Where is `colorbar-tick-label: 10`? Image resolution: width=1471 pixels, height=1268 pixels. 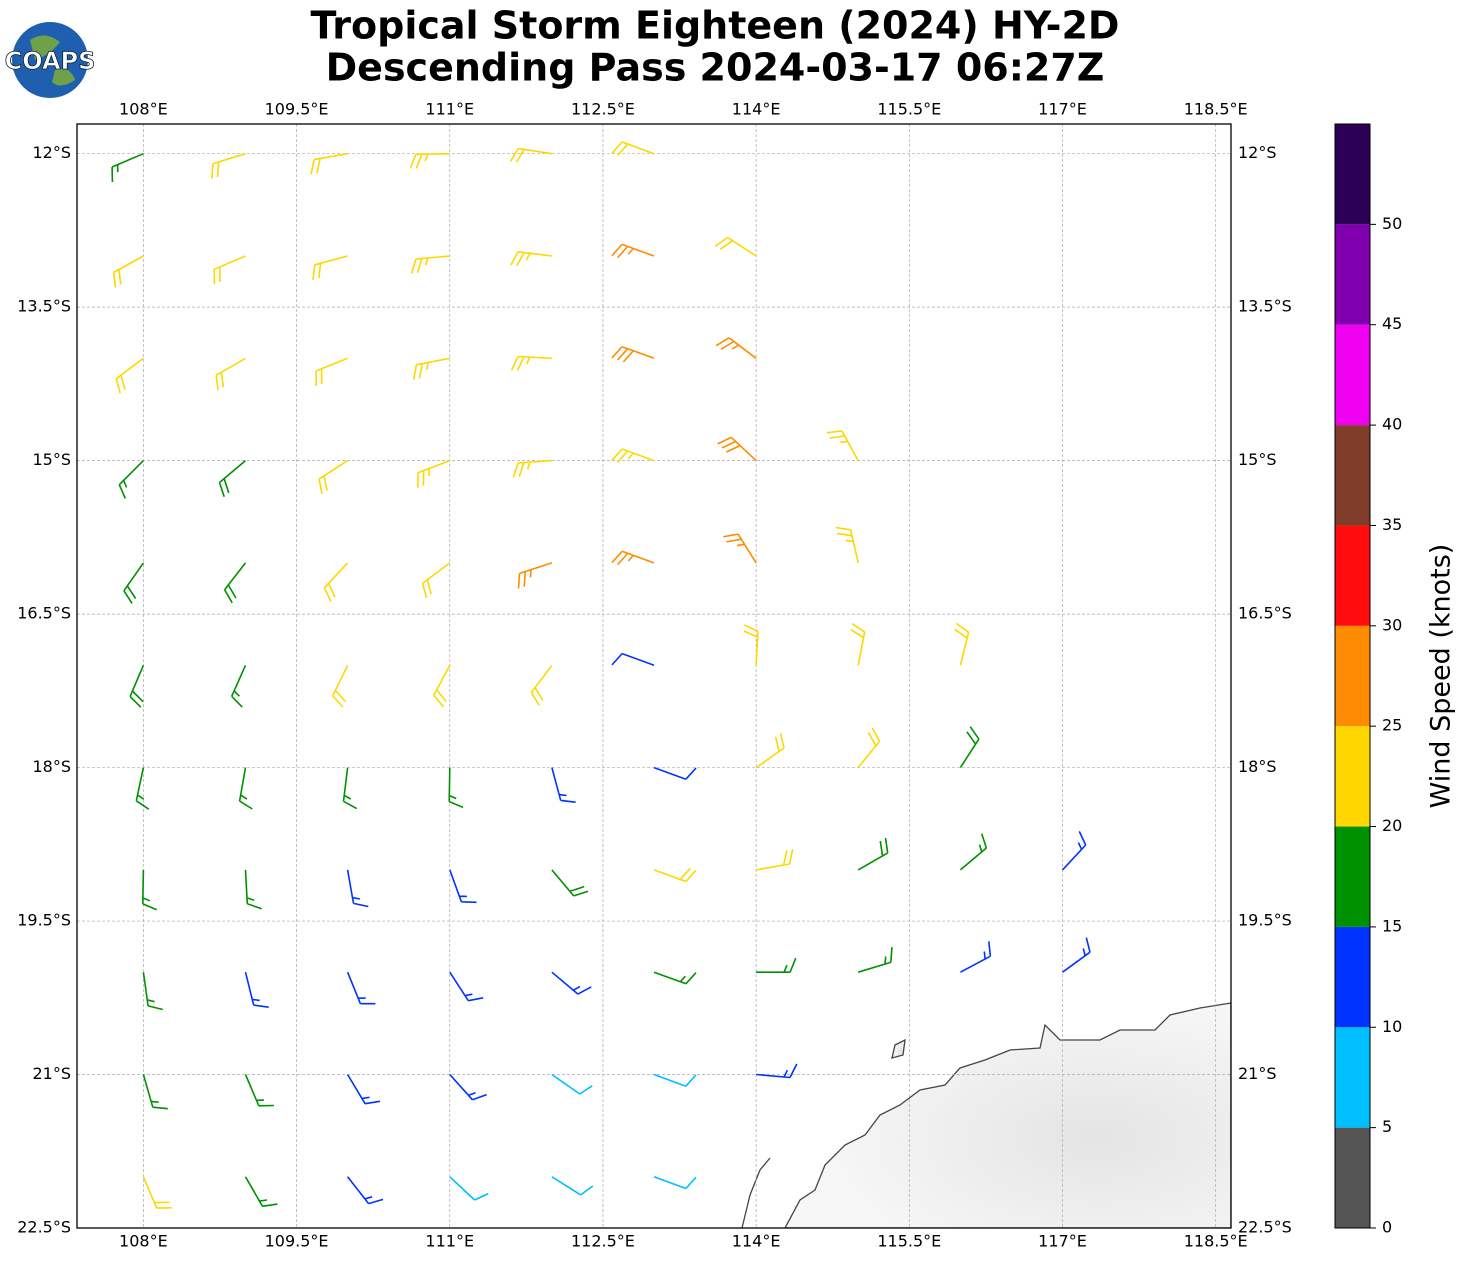 colorbar-tick-label: 10 is located at coordinates (1392, 1026).